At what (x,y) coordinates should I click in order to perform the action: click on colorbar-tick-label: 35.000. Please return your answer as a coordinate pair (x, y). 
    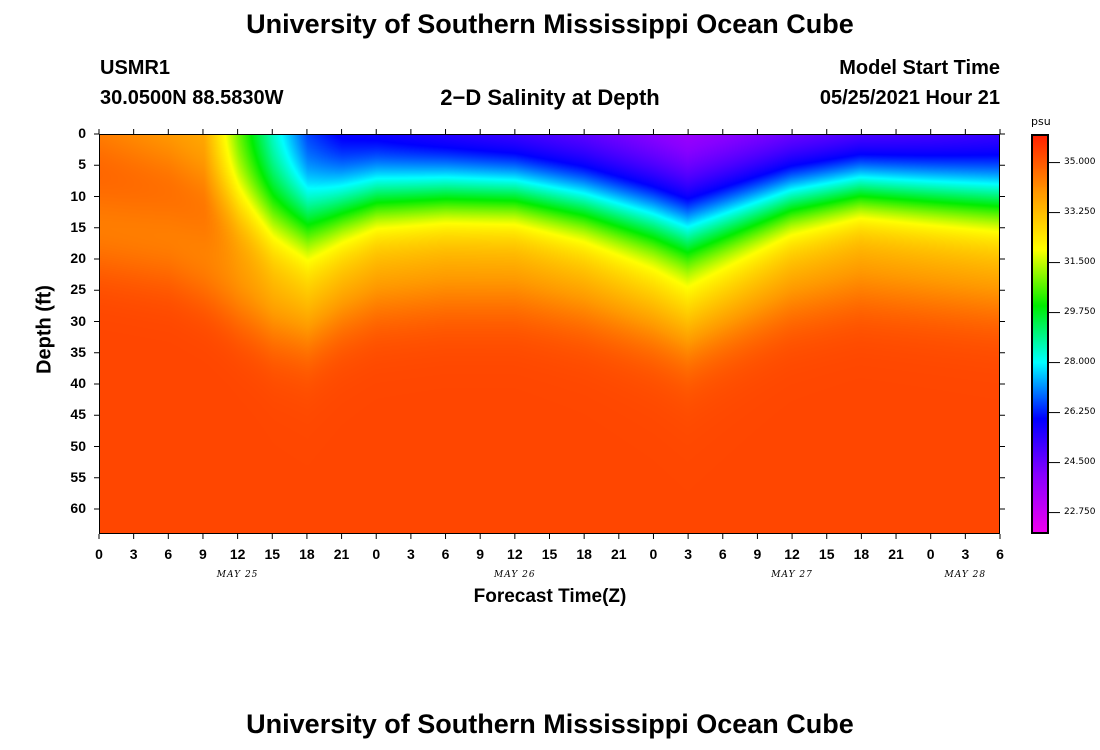
    Looking at the image, I should click on (1080, 161).